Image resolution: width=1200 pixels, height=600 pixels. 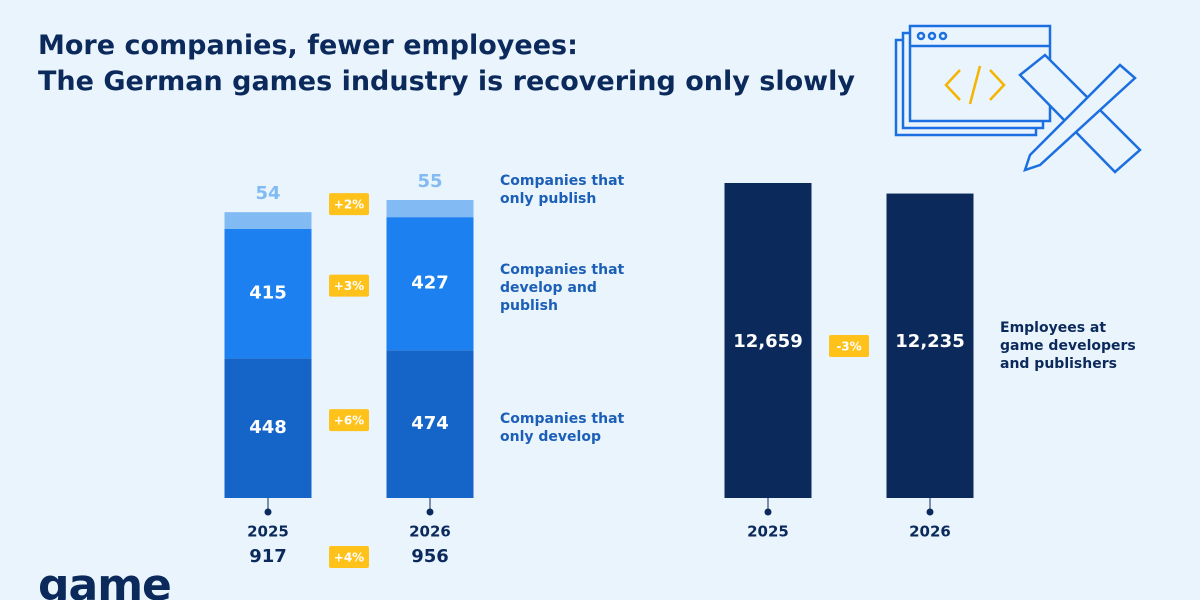 What do you see at coordinates (105, 580) in the screenshot?
I see `logo: game` at bounding box center [105, 580].